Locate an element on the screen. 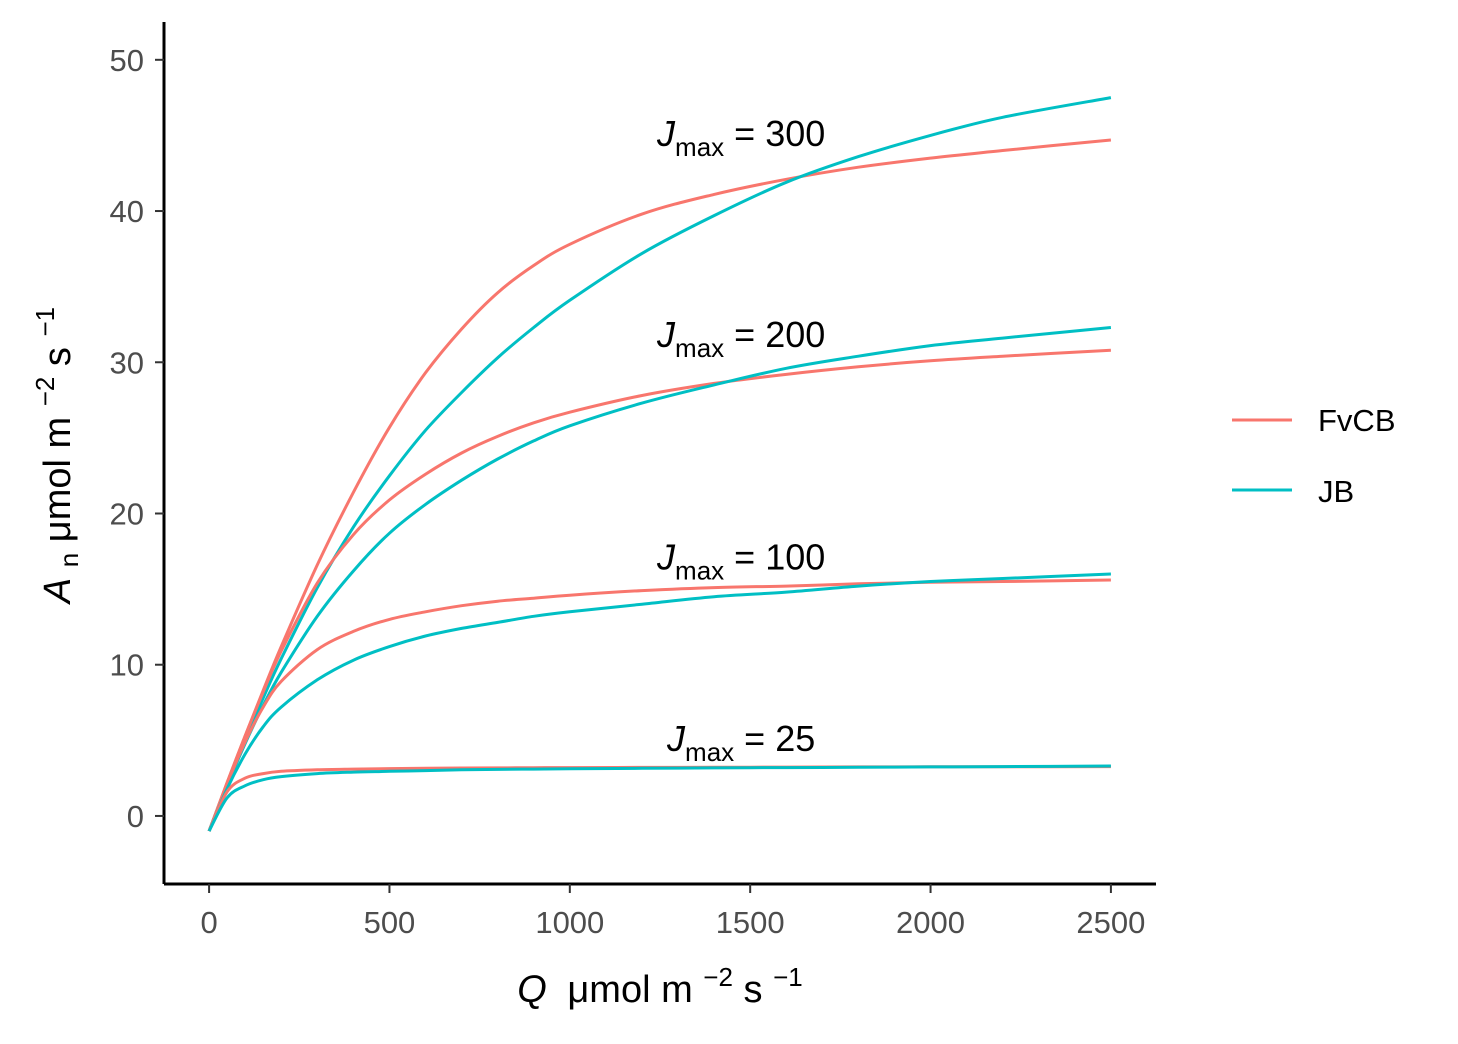  y-axis-unit-s: s is located at coordinates (58, 356).